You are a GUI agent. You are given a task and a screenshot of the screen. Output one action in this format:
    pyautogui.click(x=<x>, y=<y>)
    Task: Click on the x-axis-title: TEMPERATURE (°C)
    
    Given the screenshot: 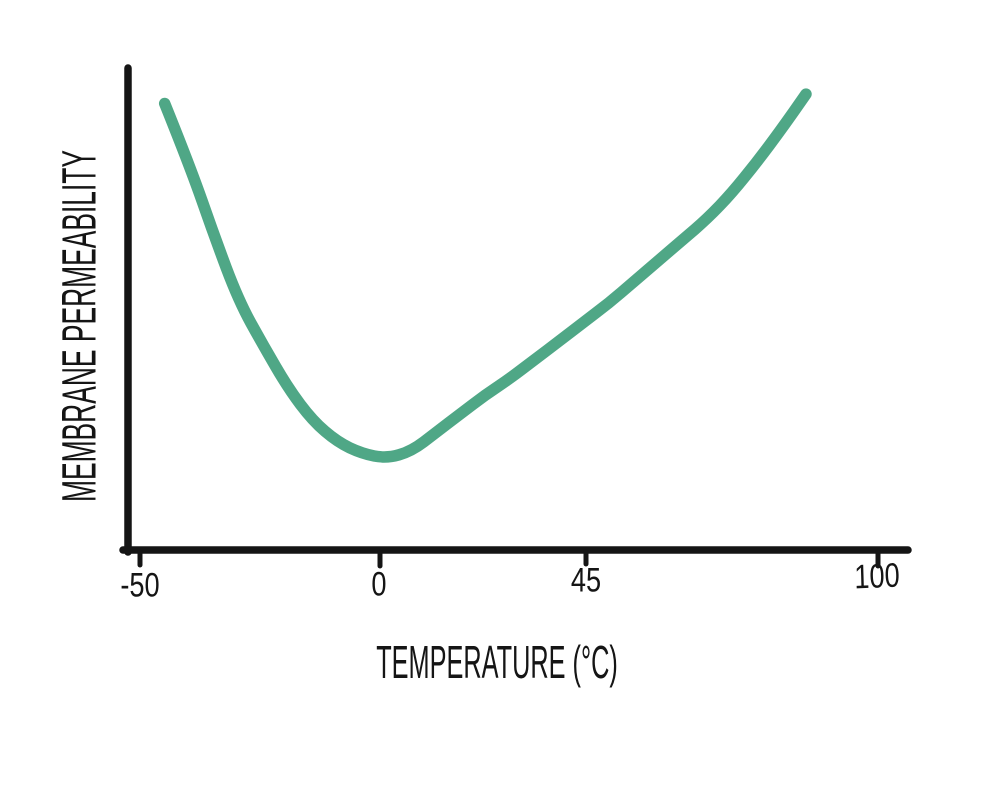 What is the action you would take?
    pyautogui.click(x=497, y=662)
    